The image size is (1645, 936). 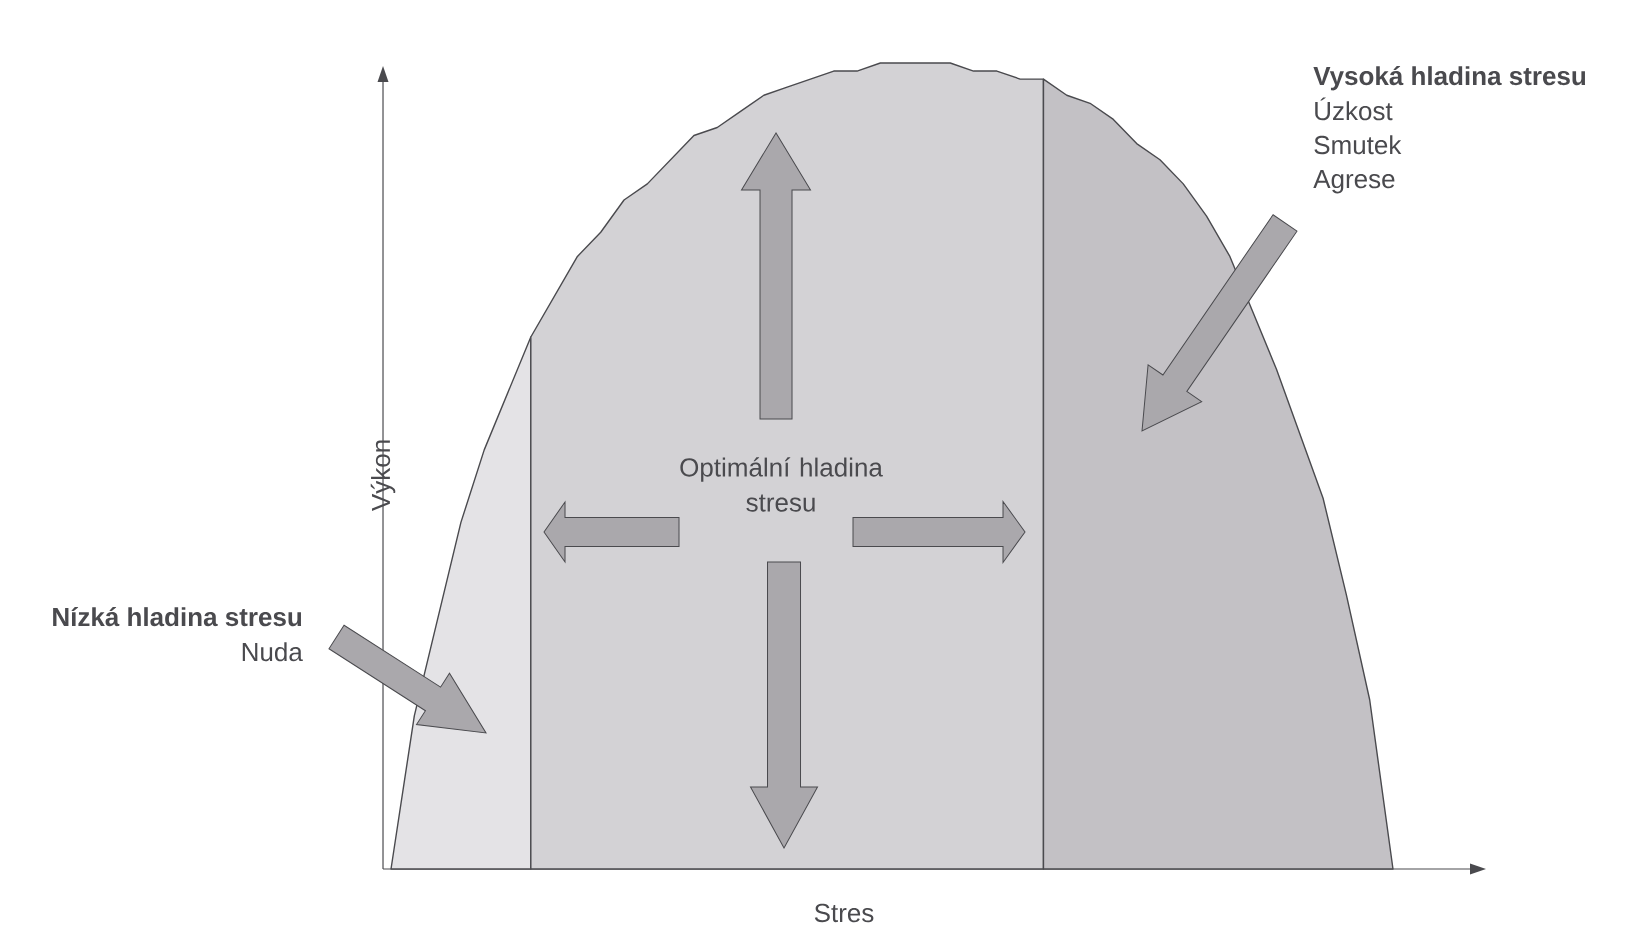 What do you see at coordinates (1358, 145) in the screenshot?
I see `annotation: Smutek` at bounding box center [1358, 145].